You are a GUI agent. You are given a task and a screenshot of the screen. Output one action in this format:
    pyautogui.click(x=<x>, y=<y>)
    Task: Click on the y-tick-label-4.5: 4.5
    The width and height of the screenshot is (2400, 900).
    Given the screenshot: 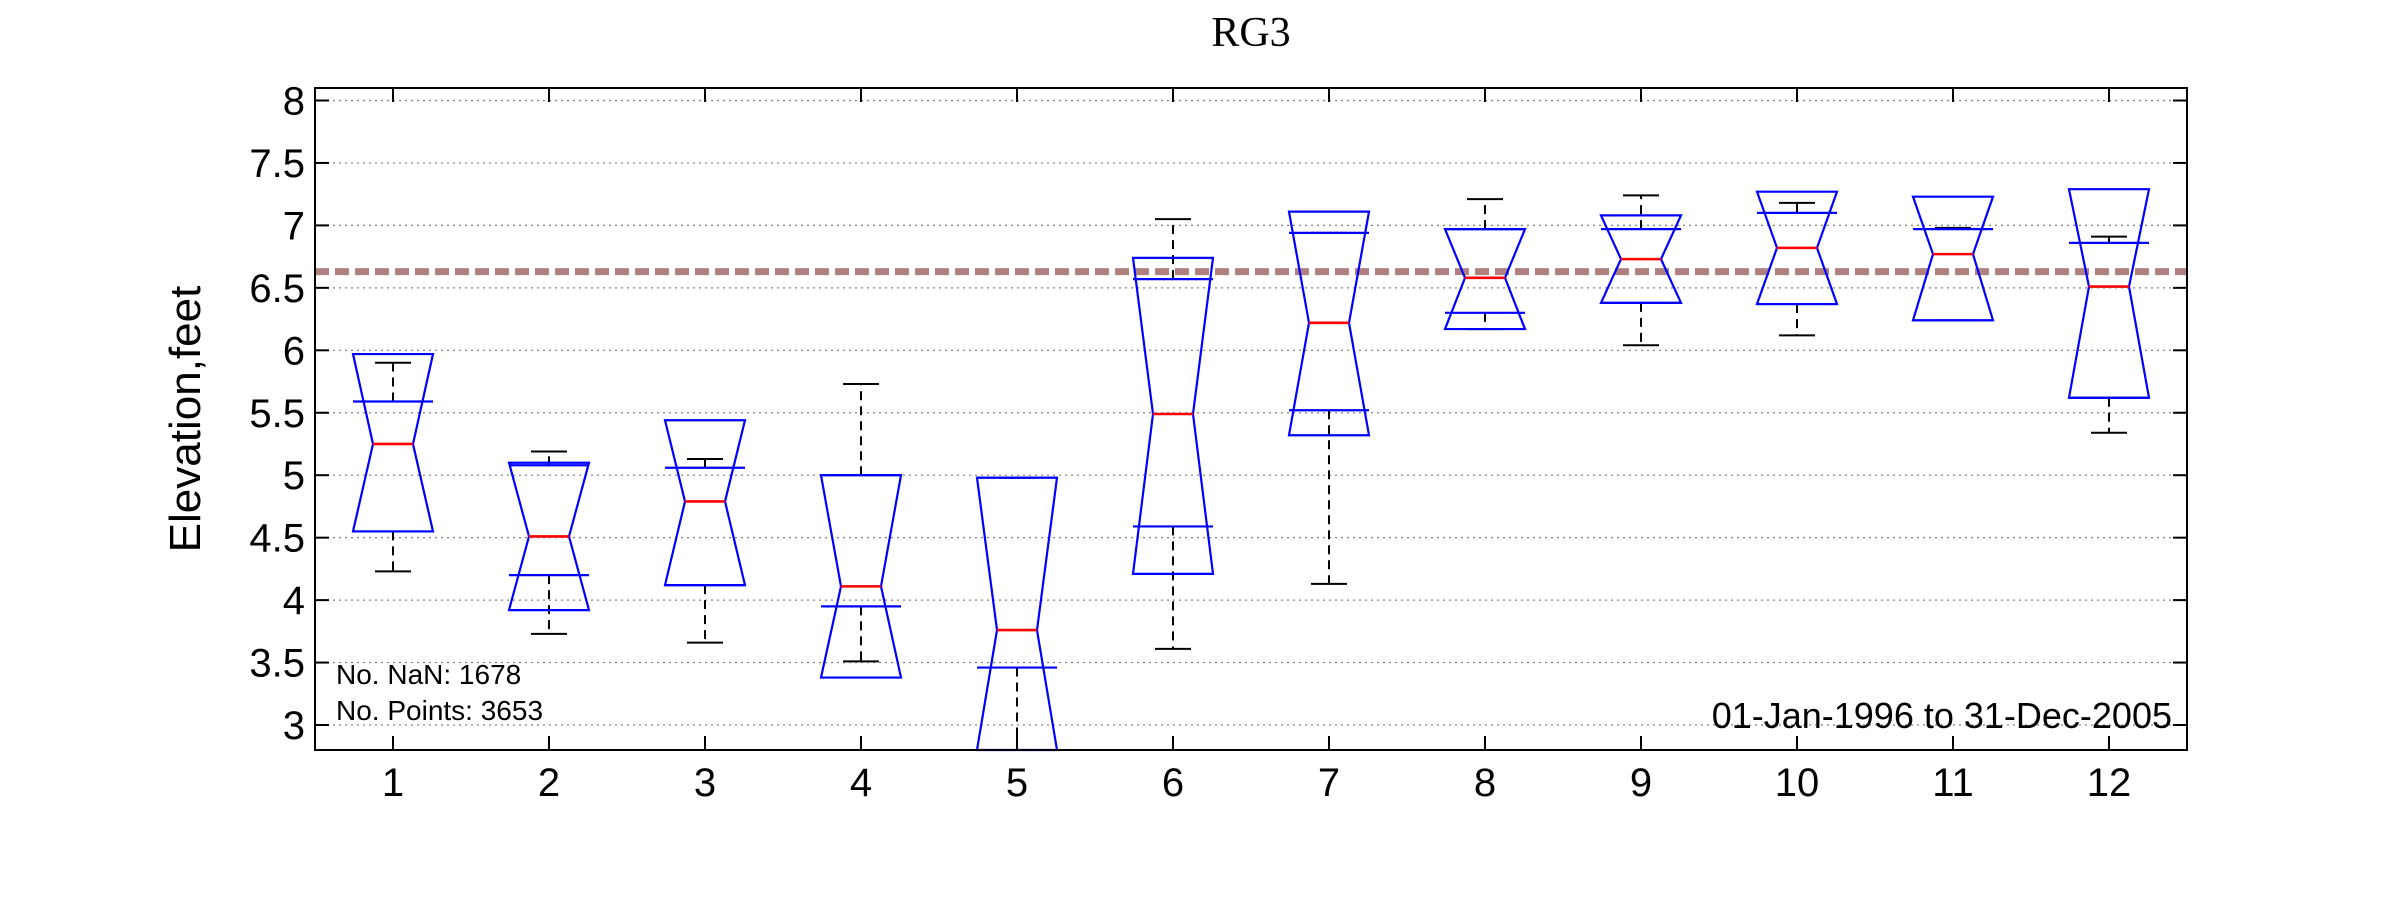 What is the action you would take?
    pyautogui.click(x=277, y=539)
    